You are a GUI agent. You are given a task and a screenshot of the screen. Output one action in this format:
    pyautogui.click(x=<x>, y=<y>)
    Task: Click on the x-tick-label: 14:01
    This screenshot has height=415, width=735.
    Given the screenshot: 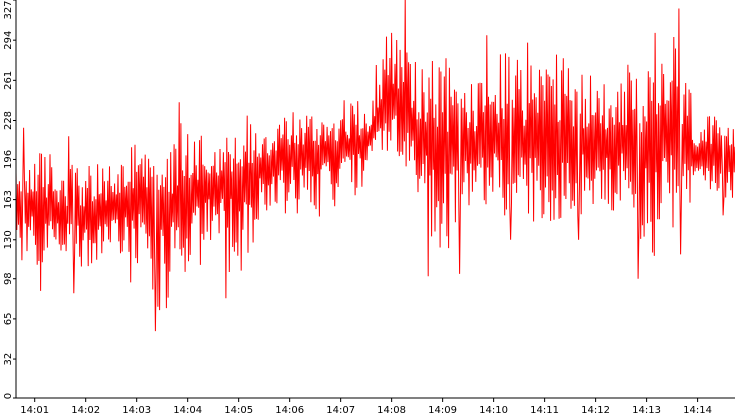 What is the action you would take?
    pyautogui.click(x=34, y=410)
    